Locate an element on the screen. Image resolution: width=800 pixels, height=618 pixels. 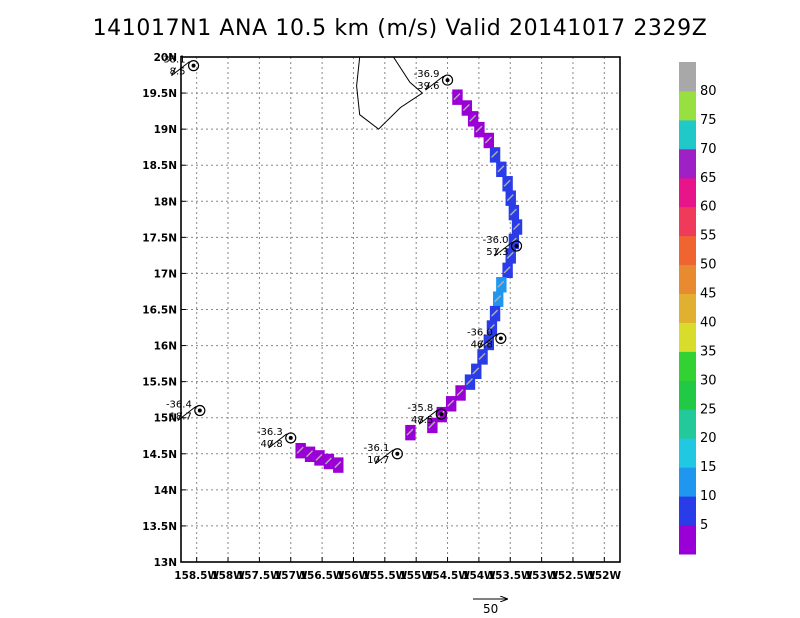
colorbar-label: 5 is located at coordinates (704, 525).